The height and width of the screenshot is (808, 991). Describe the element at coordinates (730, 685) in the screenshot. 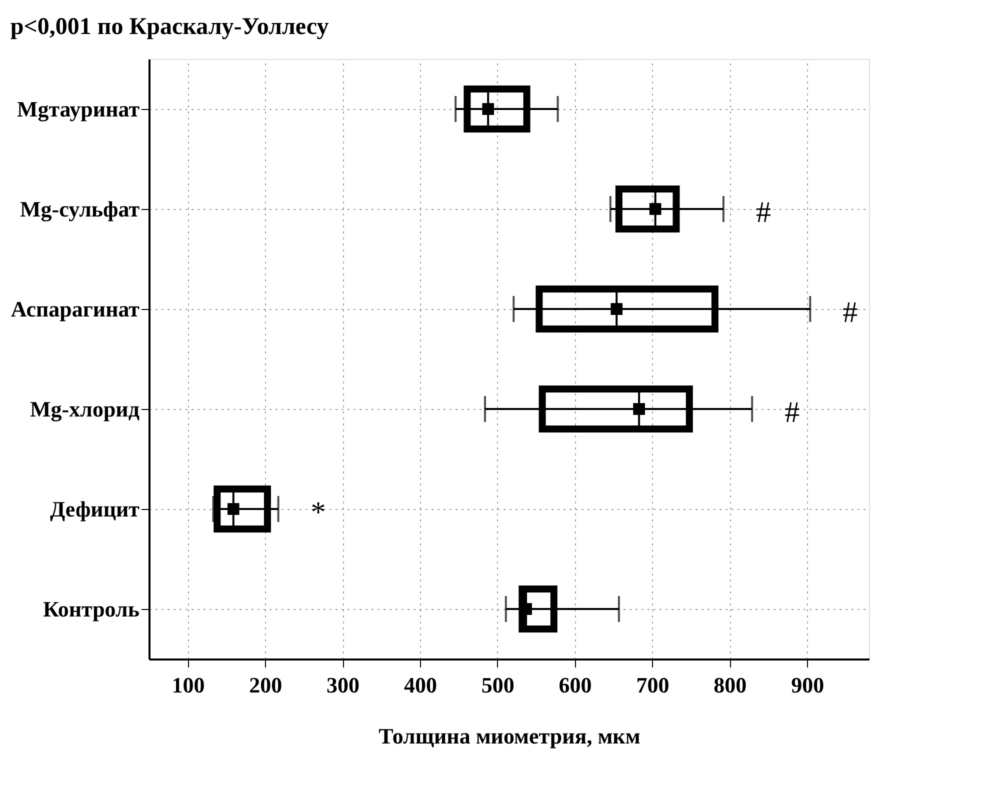

I see `x-tick-label: 800` at that location.